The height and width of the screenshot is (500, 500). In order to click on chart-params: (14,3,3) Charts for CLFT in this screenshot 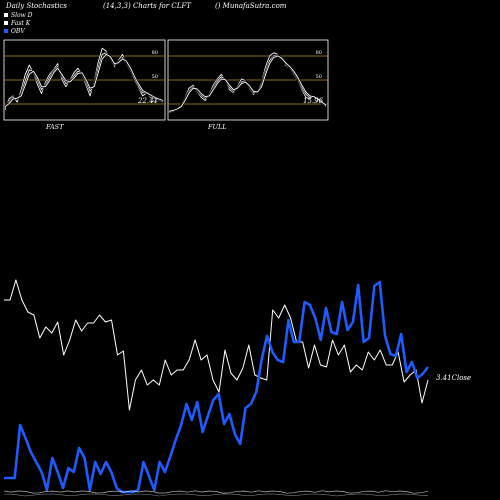, I will do `click(147, 6)`.